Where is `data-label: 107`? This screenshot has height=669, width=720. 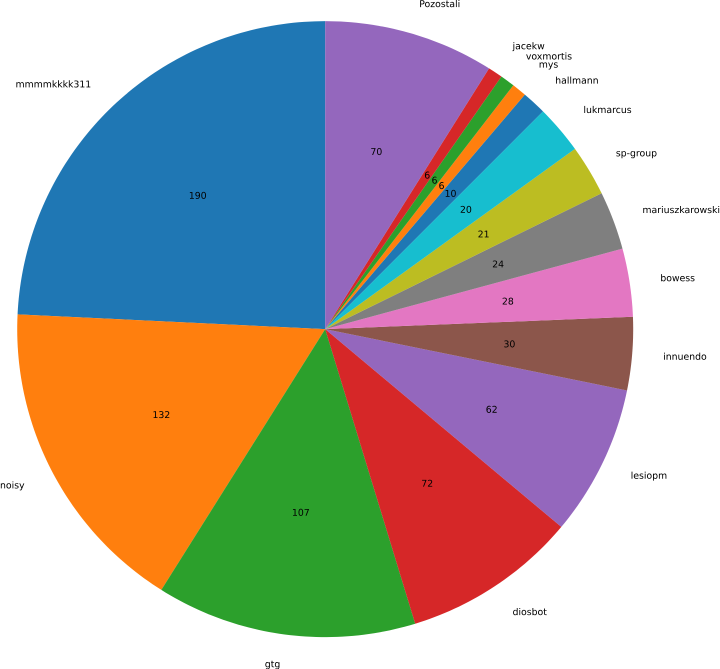 data-label: 107 is located at coordinates (300, 512).